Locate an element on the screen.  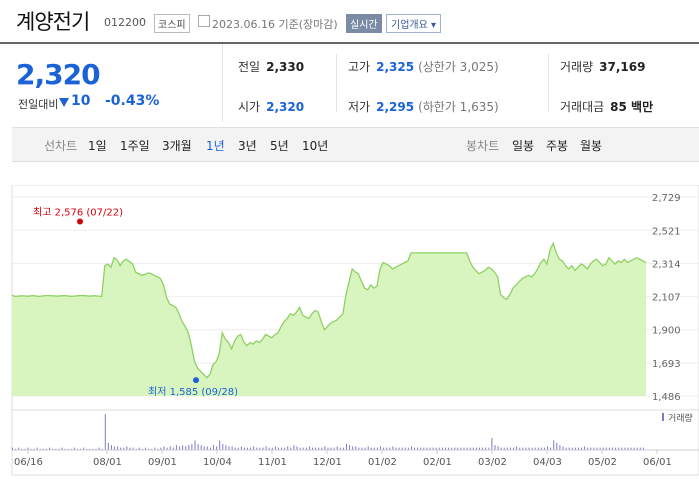
y-tick-label: 2,107 is located at coordinates (666, 298).